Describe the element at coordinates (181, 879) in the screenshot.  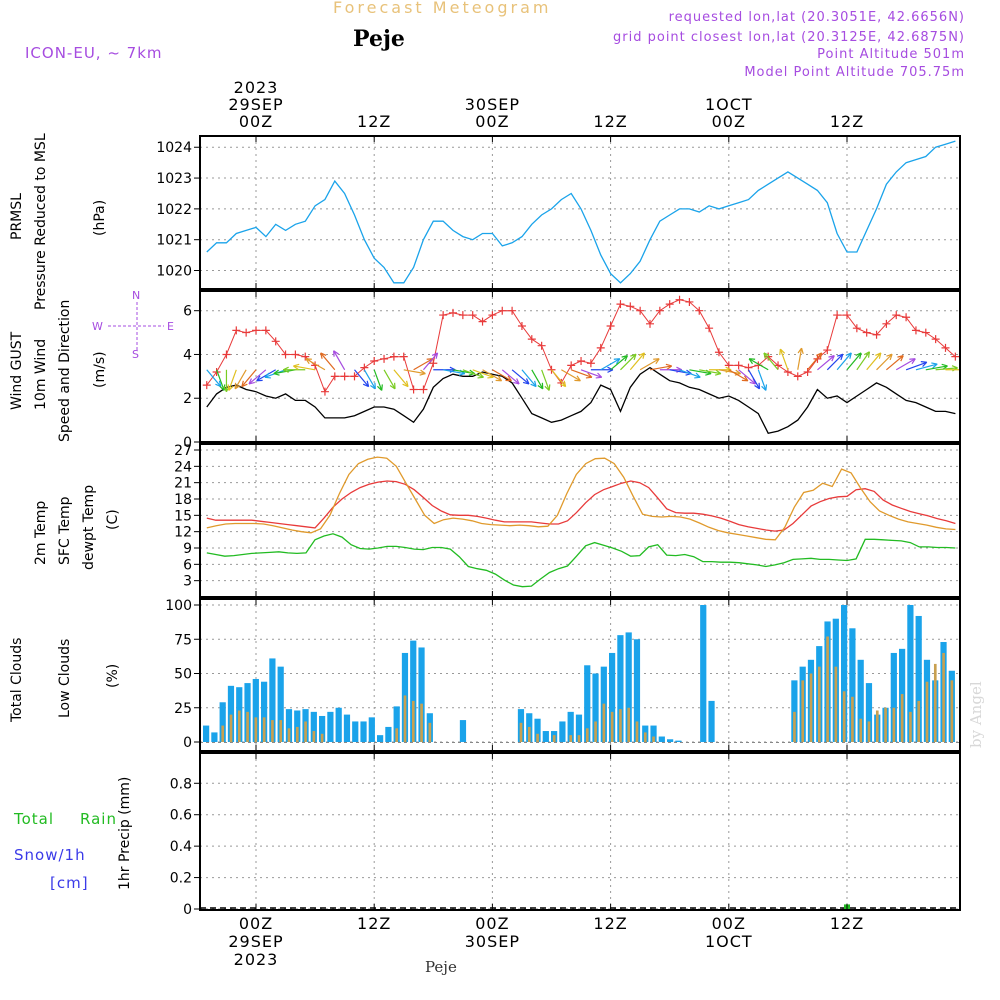
I see `ytick-label: 0.2` at that location.